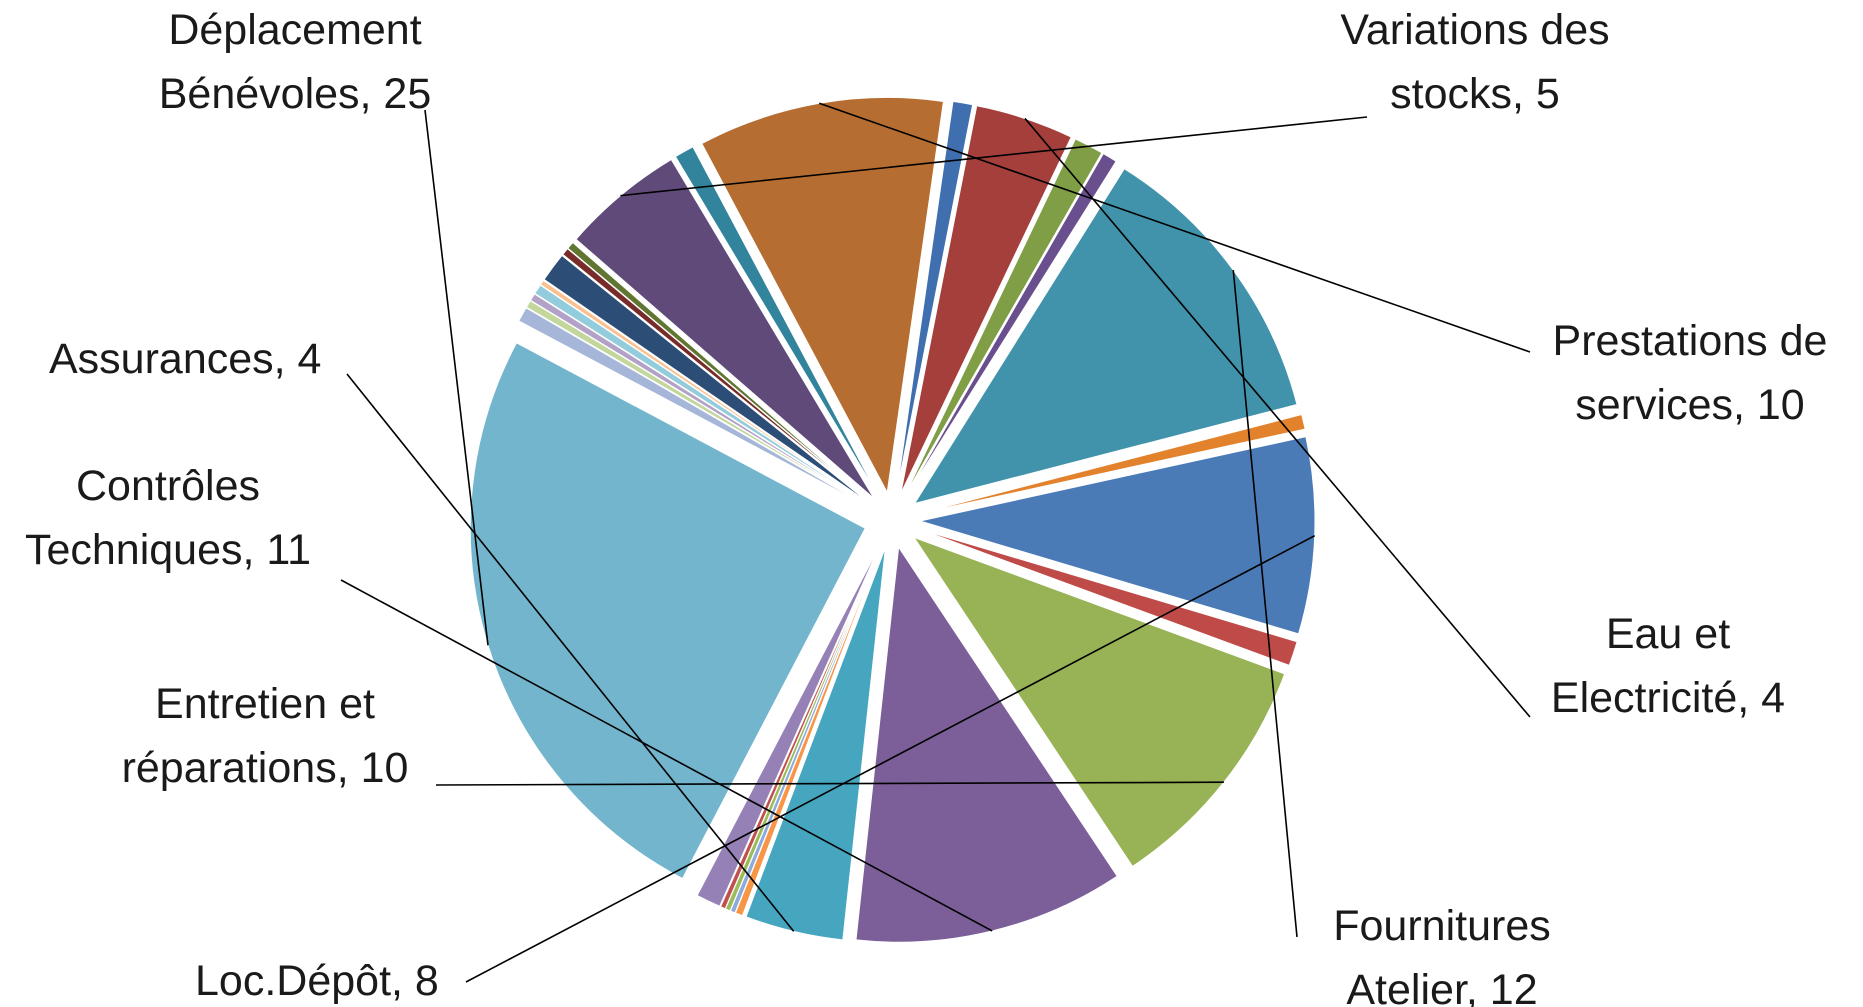 The height and width of the screenshot is (1007, 1863). What do you see at coordinates (1441, 926) in the screenshot?
I see `label-fournitures-atelier-line-1: Fournitures` at bounding box center [1441, 926].